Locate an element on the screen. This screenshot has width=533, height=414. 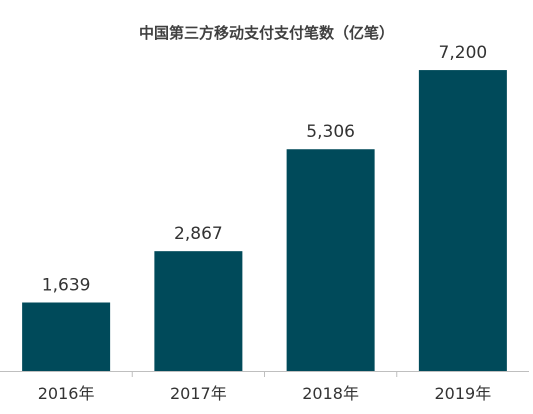
chart-title: 中国第三方移动支付支付笔数（亿笔） is located at coordinates (266, 33).